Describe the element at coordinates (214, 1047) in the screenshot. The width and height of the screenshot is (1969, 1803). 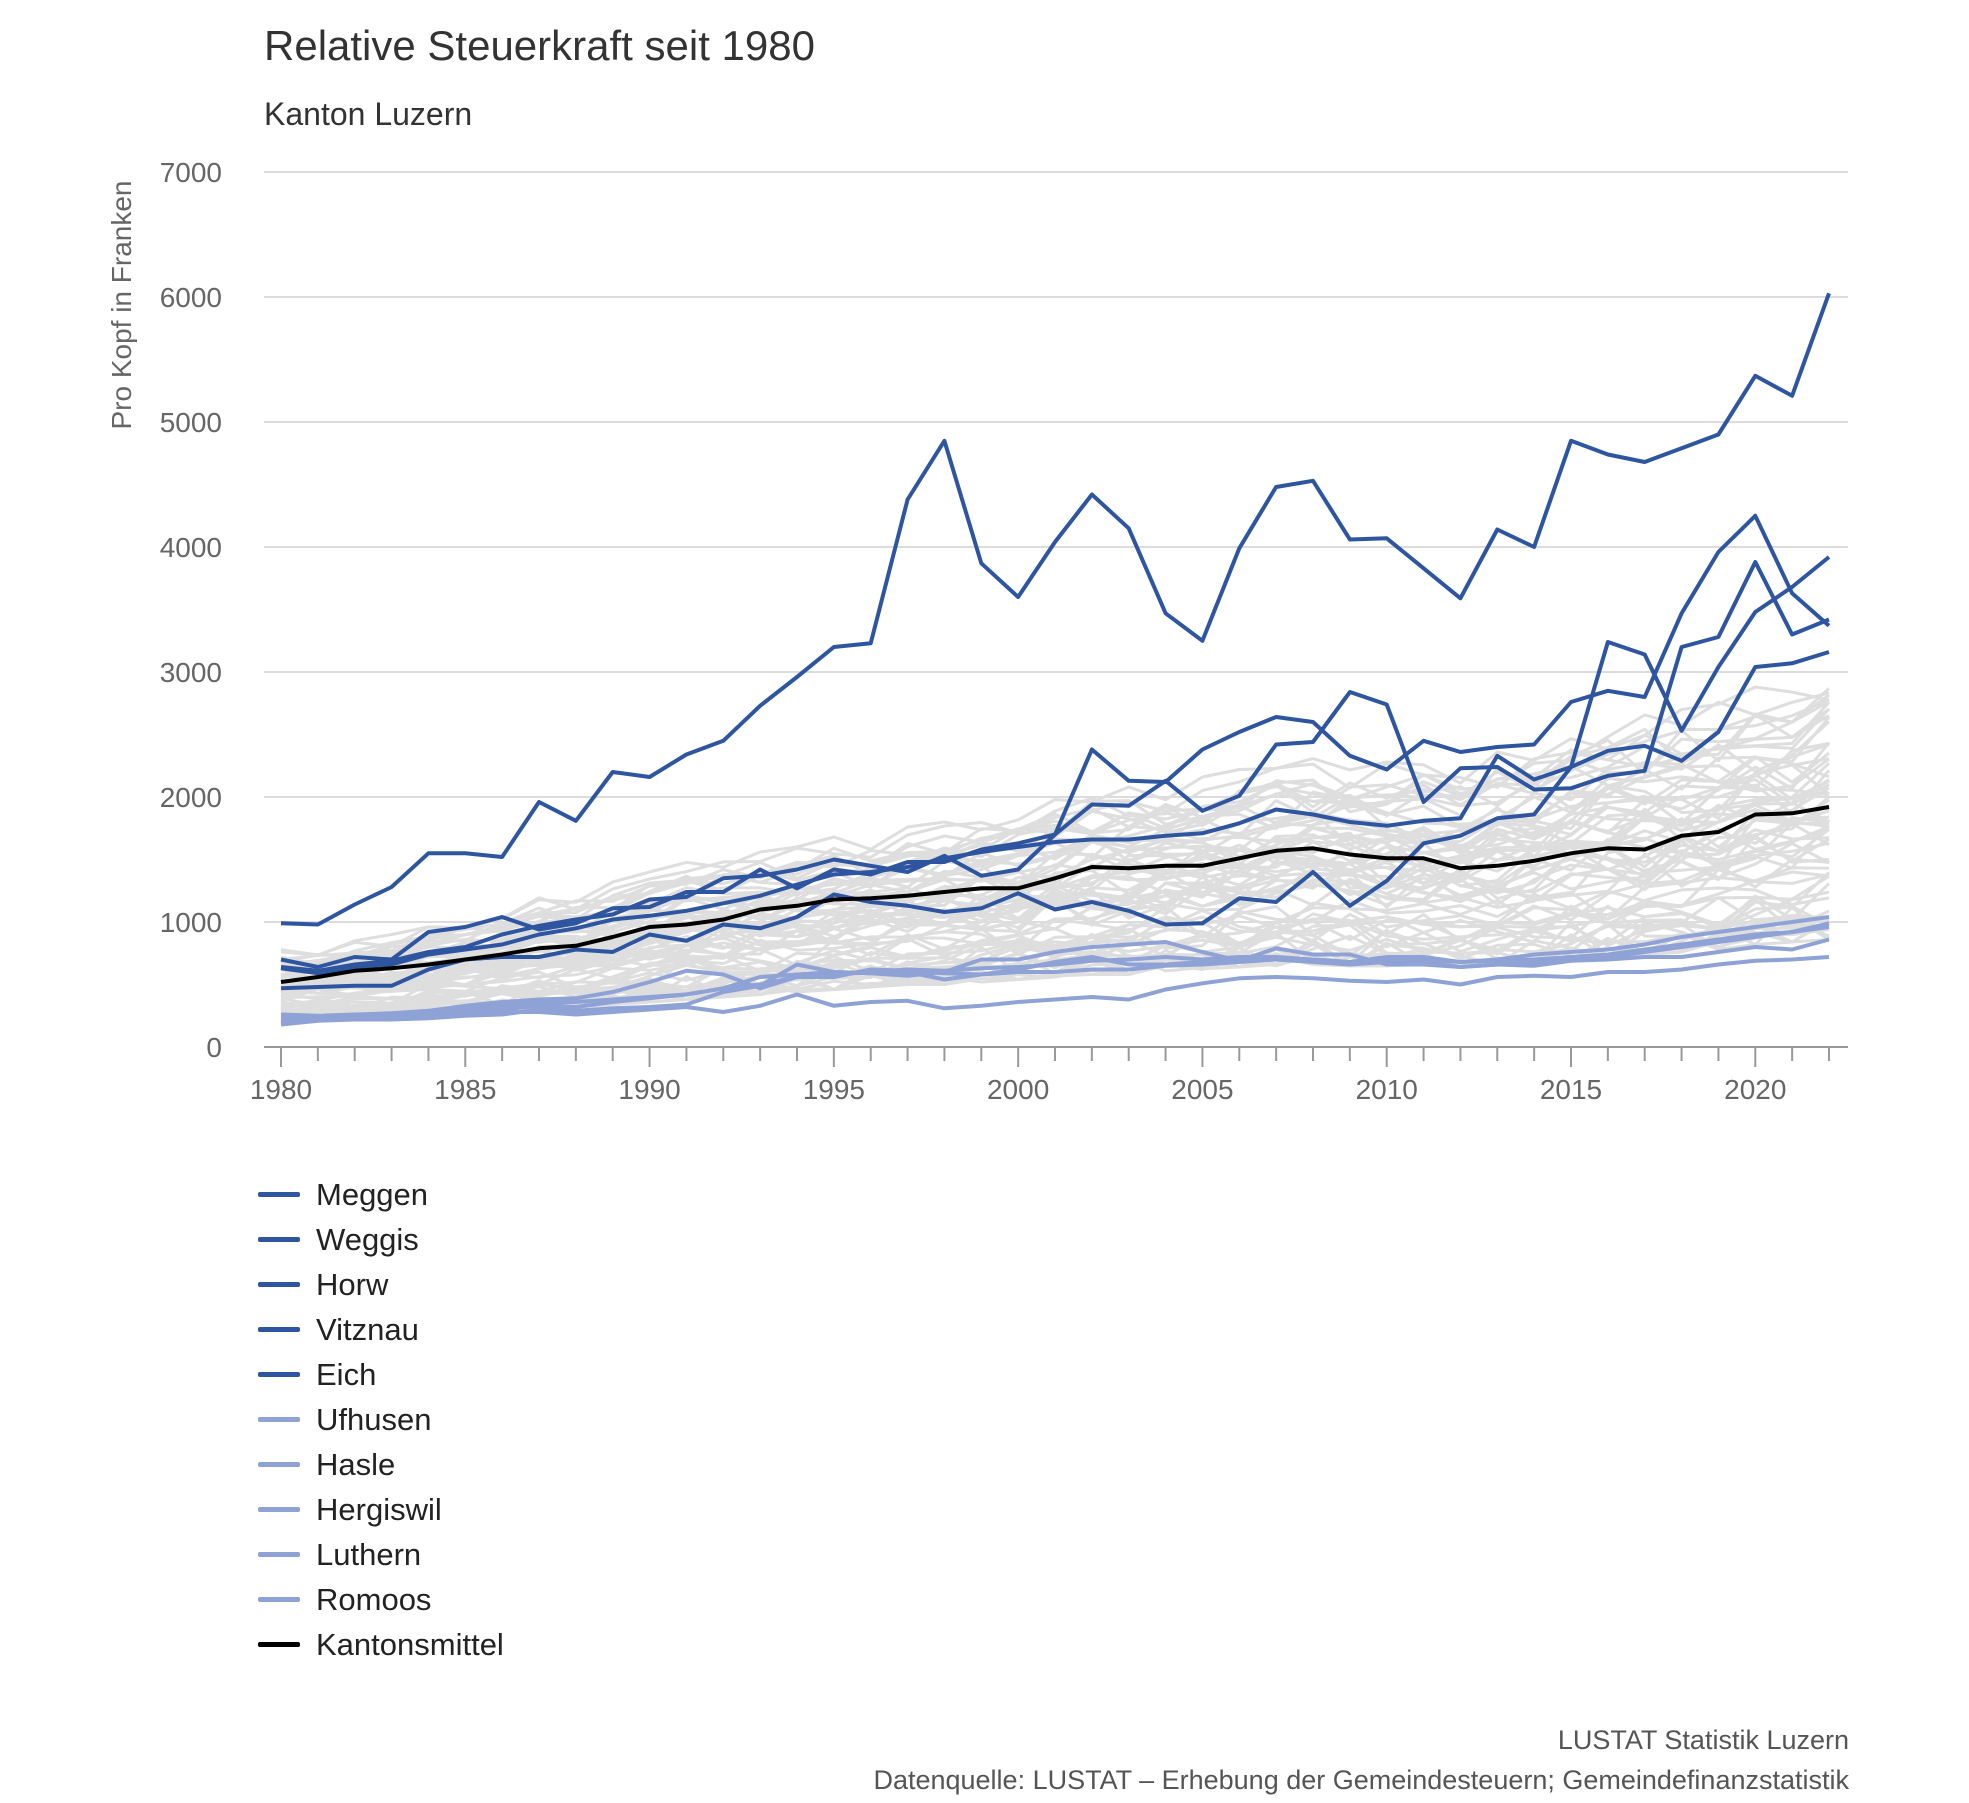
I see `y-tick-label: 0` at that location.